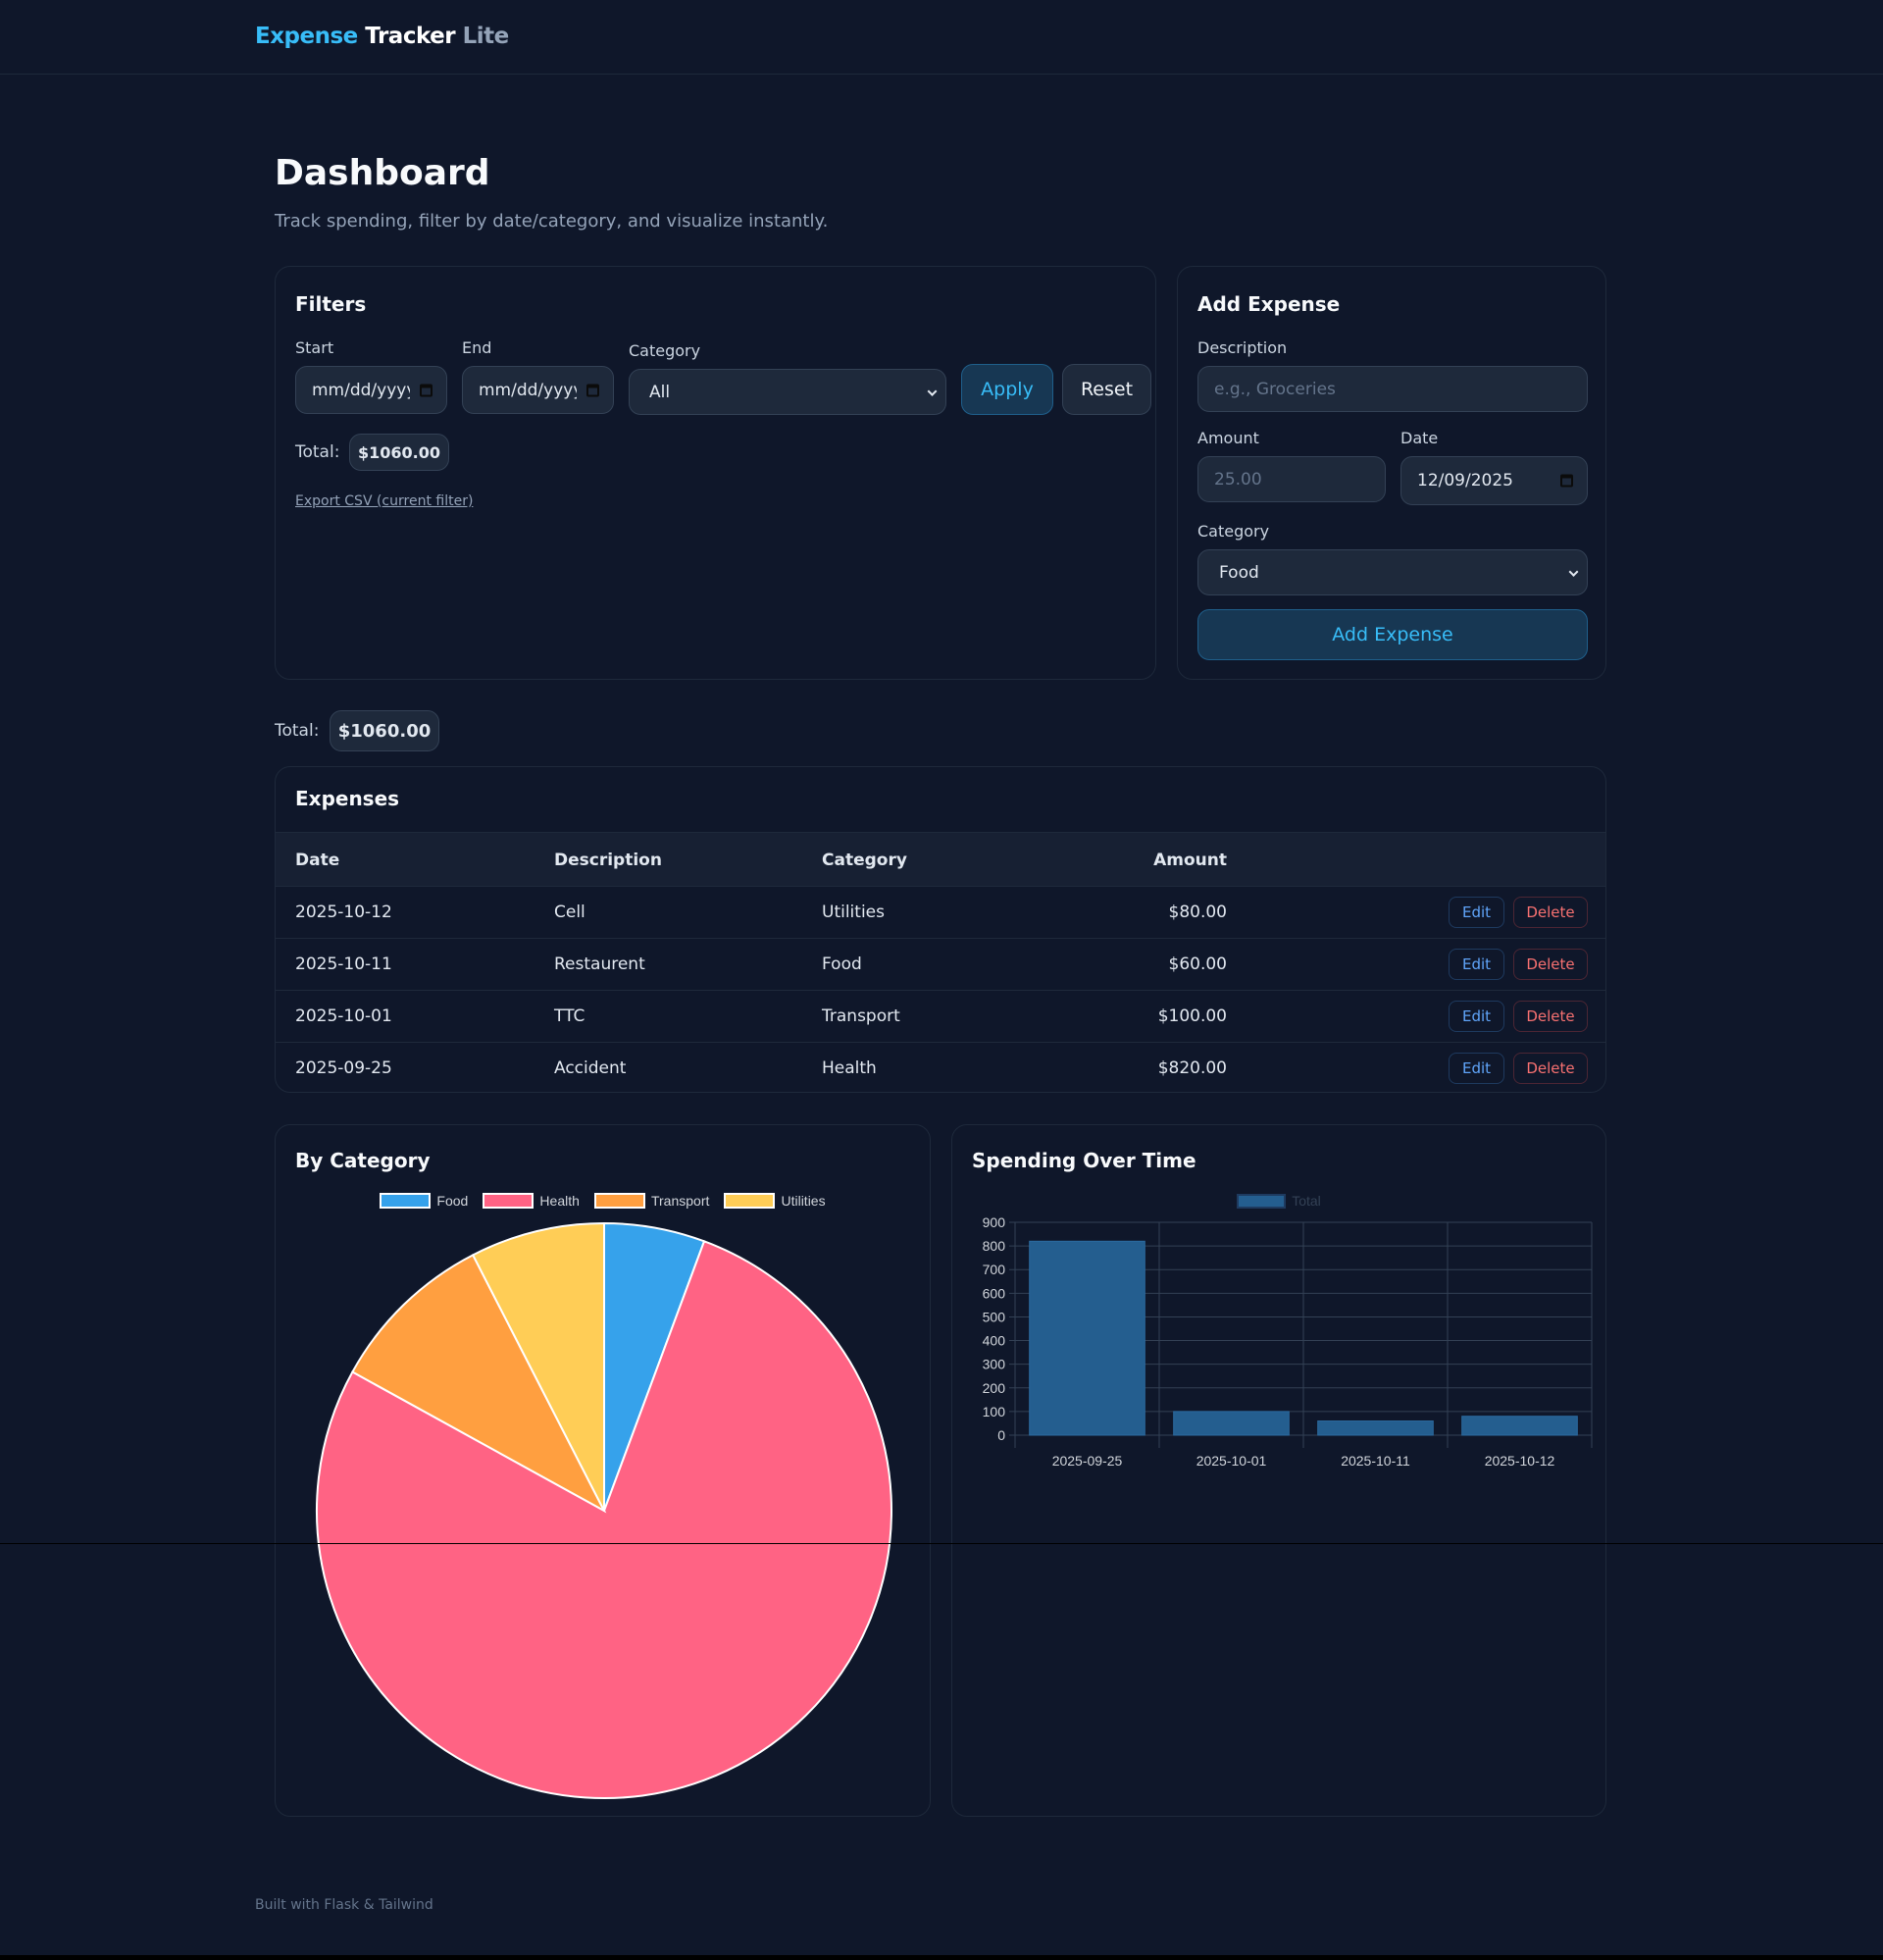 The width and height of the screenshot is (1883, 1960). Describe the element at coordinates (344, 1905) in the screenshot. I see `footer-text: Built with Flask & Tailwind` at that location.